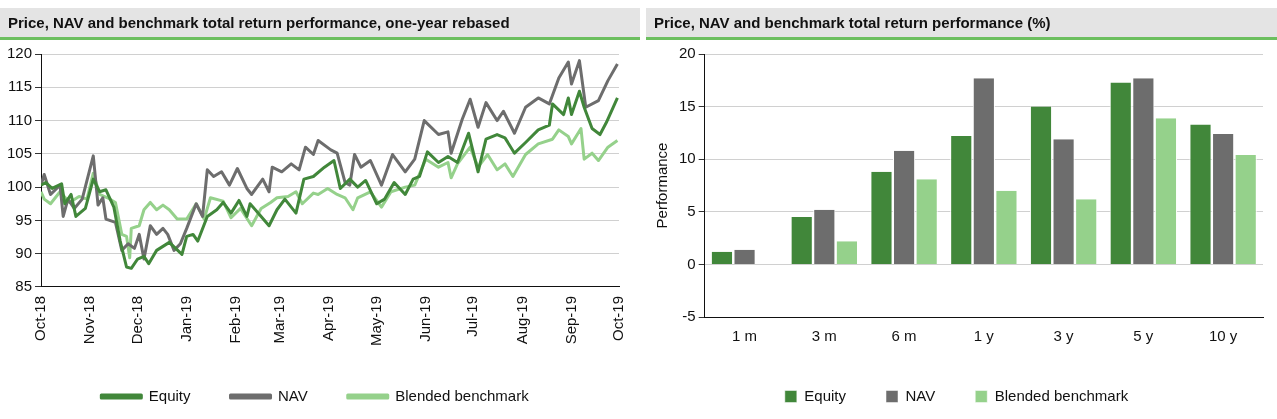  I want to click on x-tick-label: 10 y, so click(1223, 336).